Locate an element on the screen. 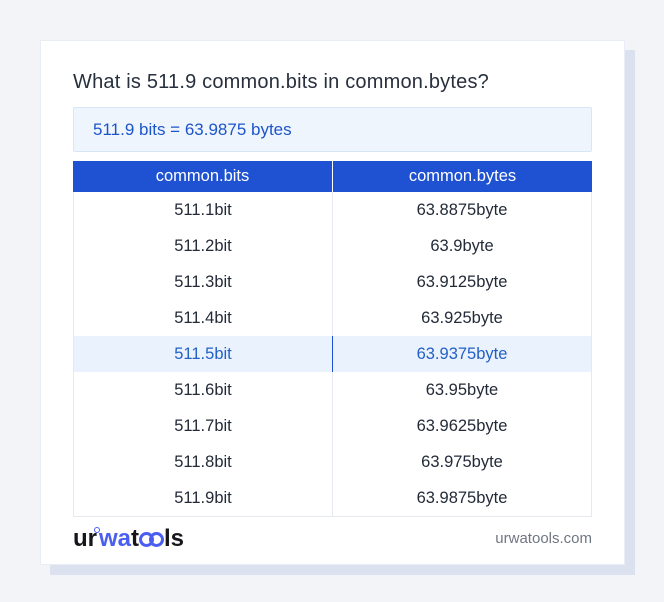 This screenshot has width=664, height=602. table-cell: 63.8875byte is located at coordinates (461, 210).